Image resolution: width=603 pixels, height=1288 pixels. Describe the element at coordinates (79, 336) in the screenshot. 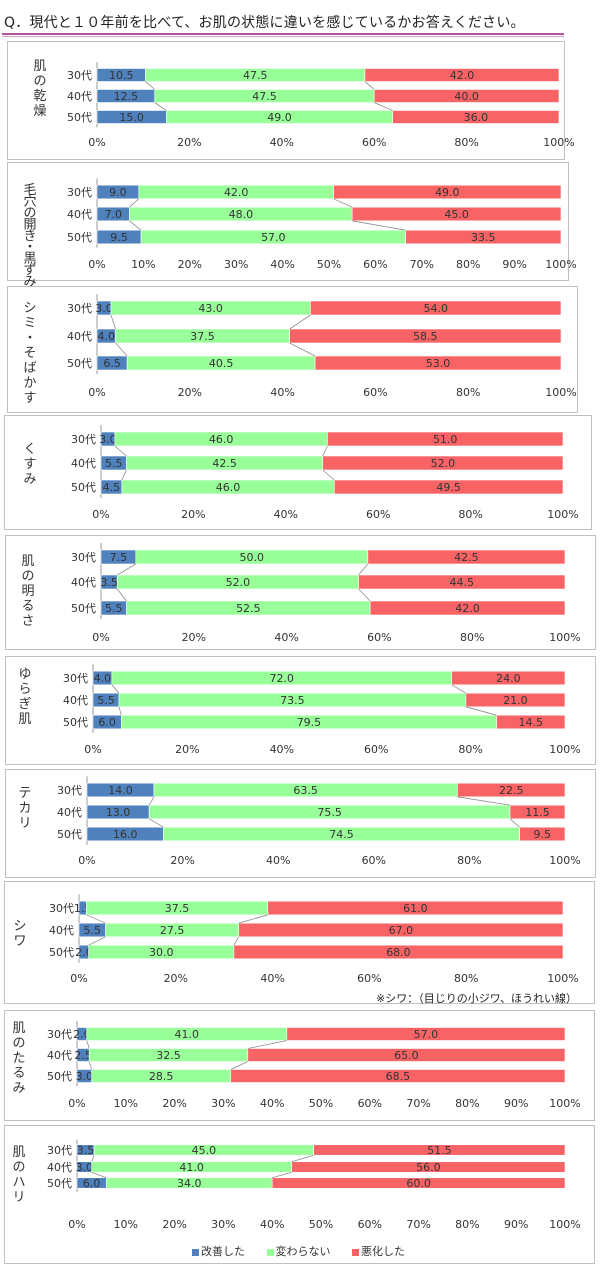

I see `category-label: 40代` at that location.